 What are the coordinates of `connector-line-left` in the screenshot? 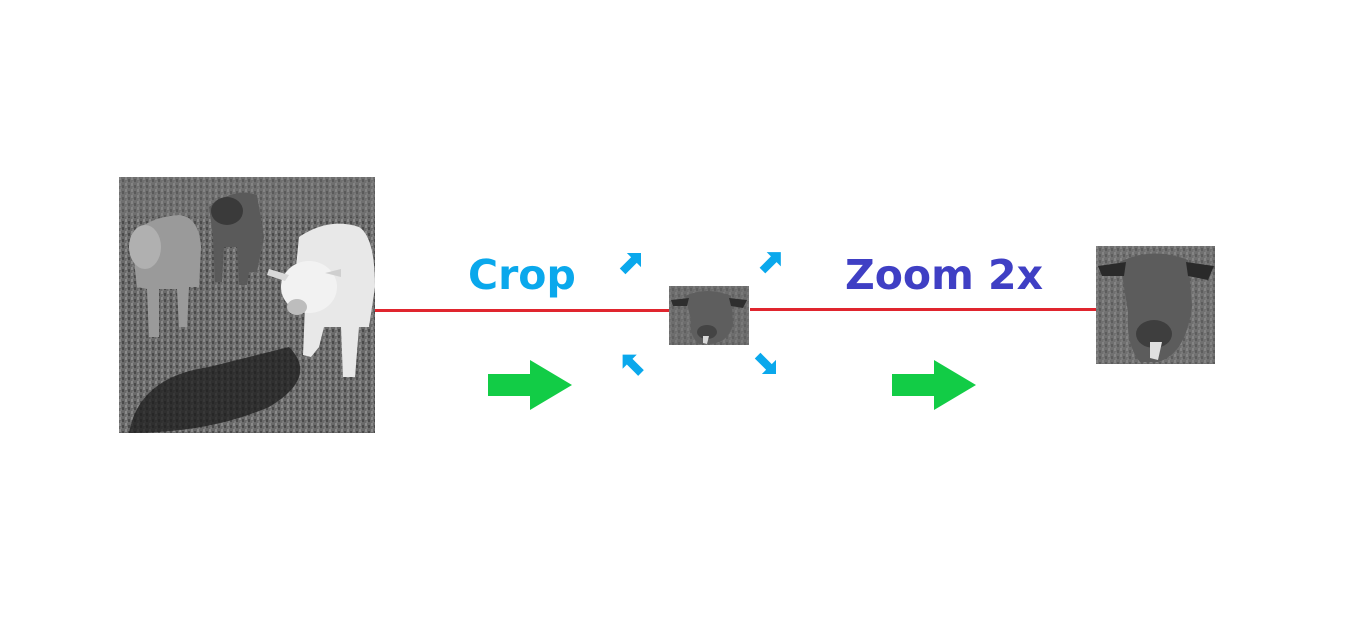 It's located at (522, 310).